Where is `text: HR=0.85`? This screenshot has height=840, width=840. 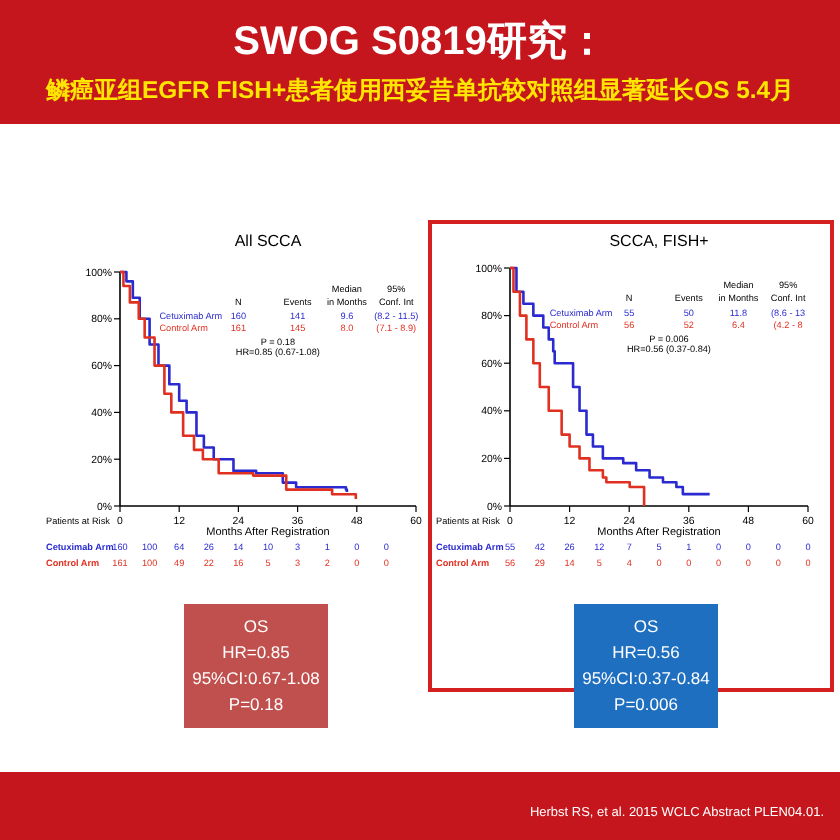 text: HR=0.85 is located at coordinates (256, 652).